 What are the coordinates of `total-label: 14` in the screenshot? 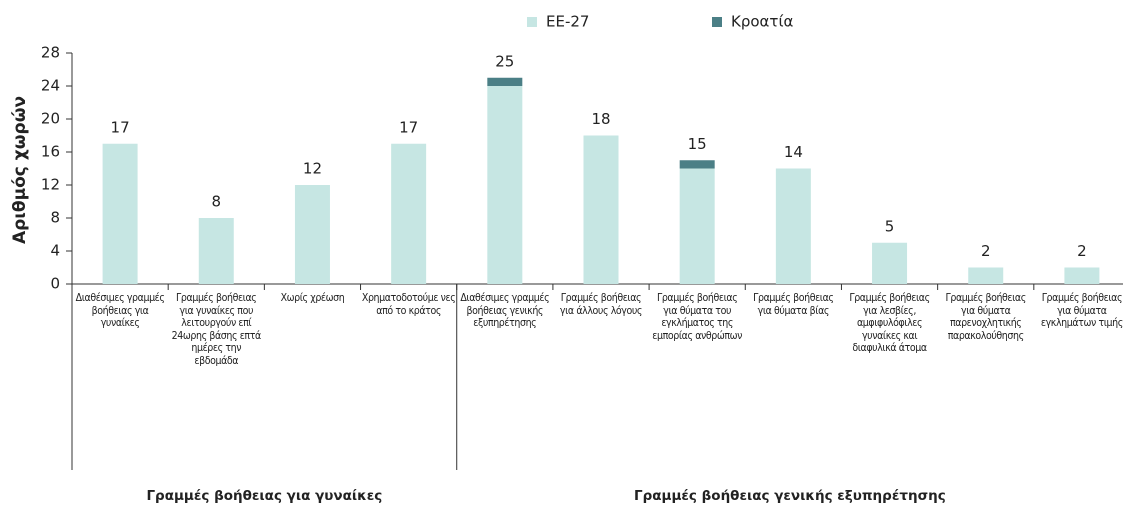 It's located at (793, 152).